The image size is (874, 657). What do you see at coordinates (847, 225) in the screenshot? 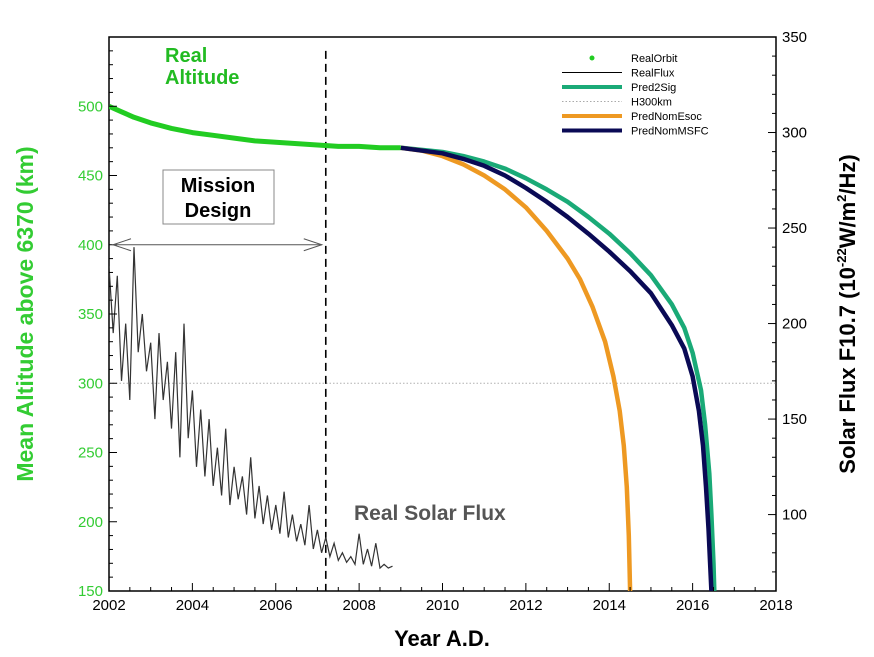
I see `y-axis-label-right-part2: W/m` at bounding box center [847, 225].